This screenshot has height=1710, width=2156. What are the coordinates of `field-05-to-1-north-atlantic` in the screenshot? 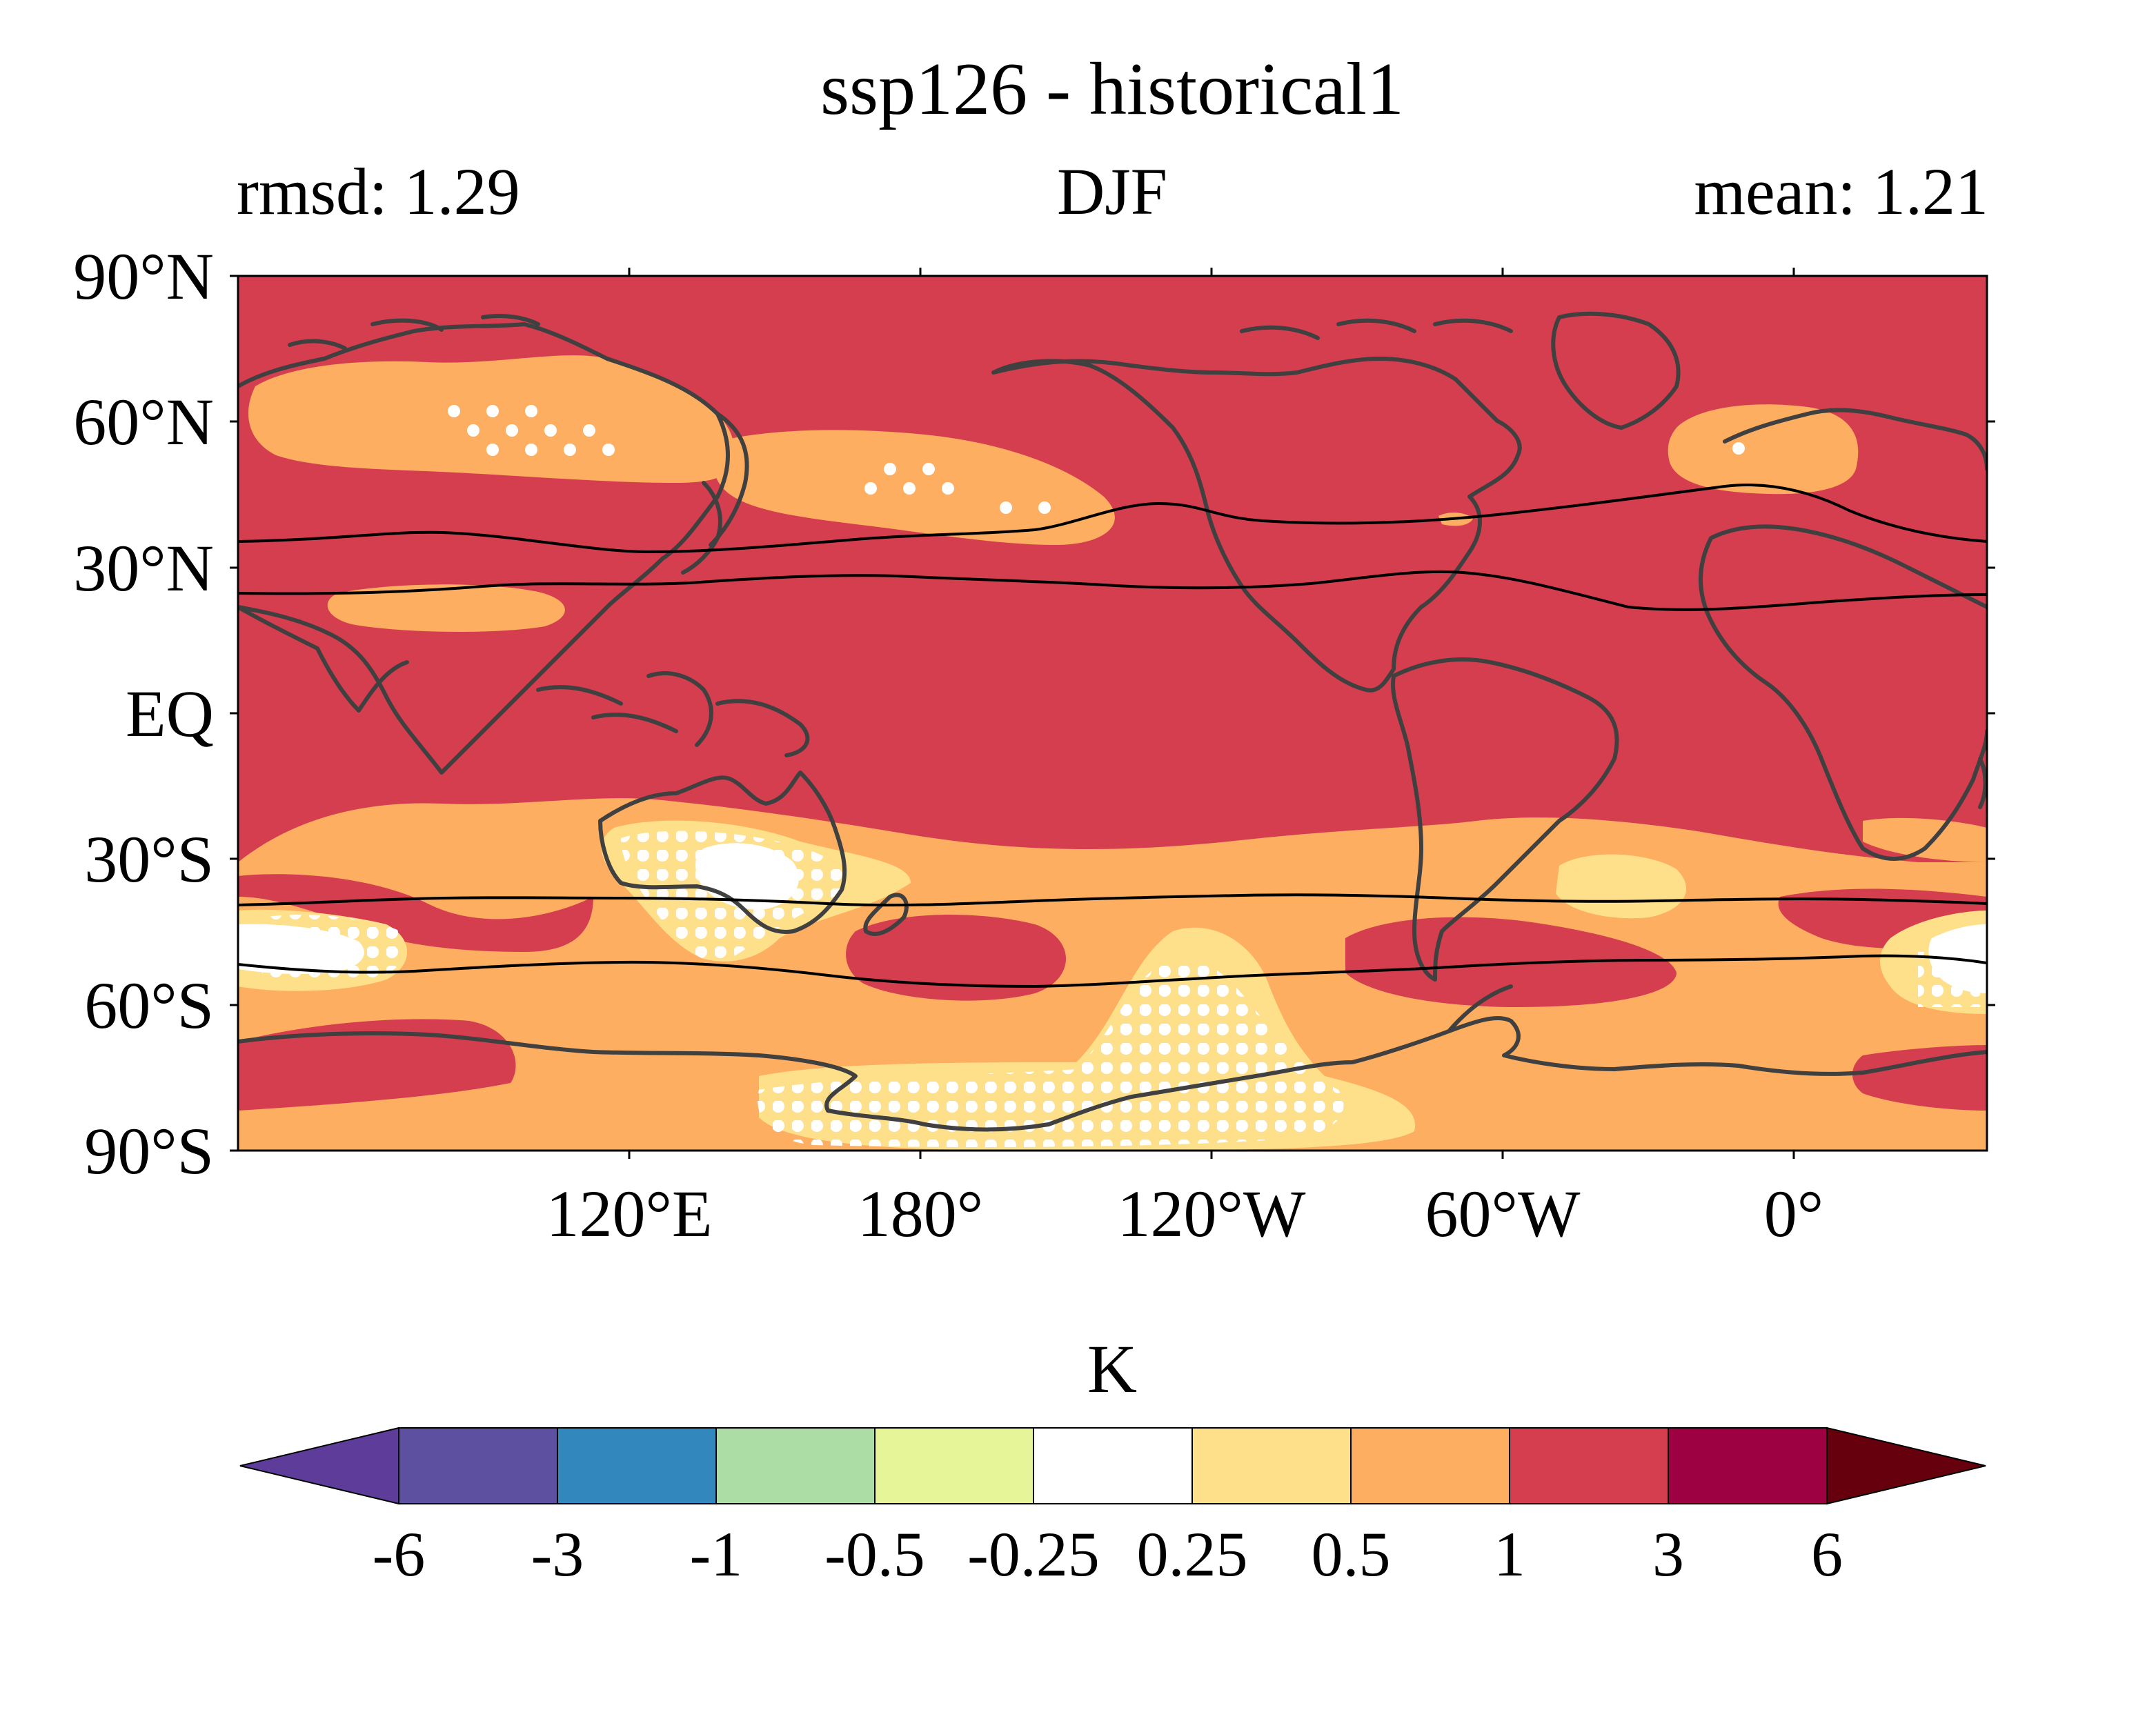 It's located at (1763, 449).